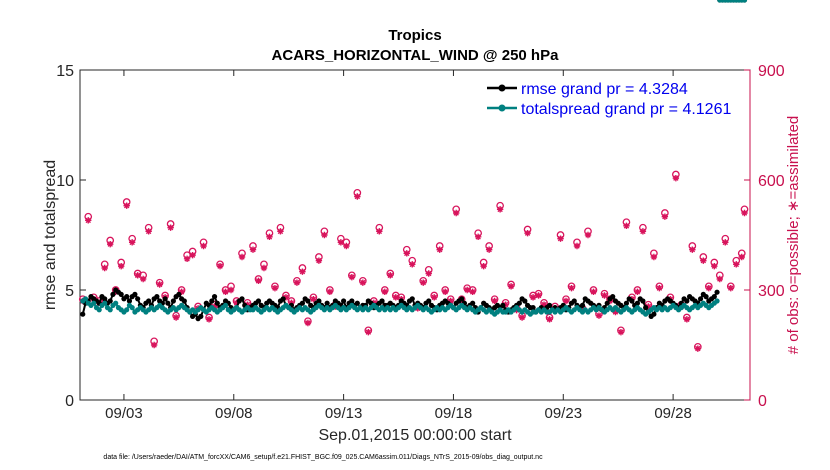 Image resolution: width=830 pixels, height=470 pixels. I want to click on legend-rmse-marker, so click(502, 88).